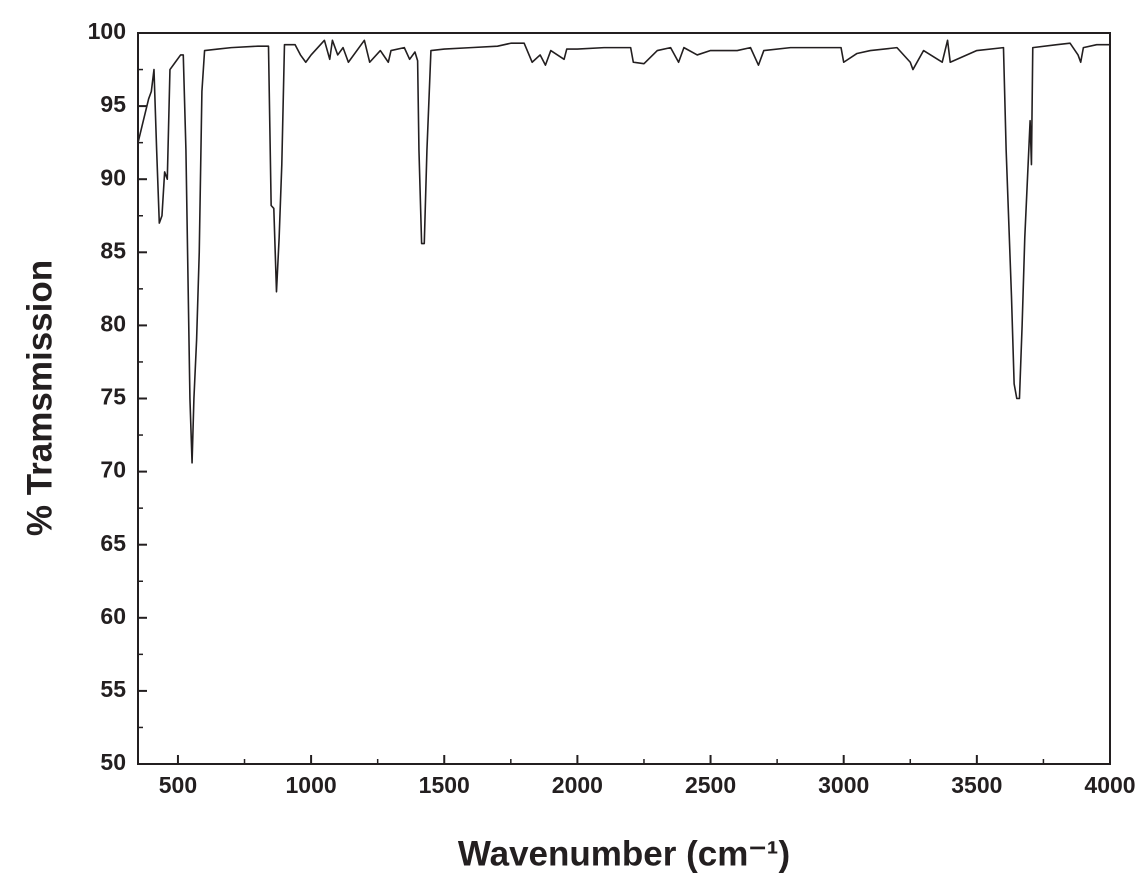 Image resolution: width=1139 pixels, height=896 pixels. What do you see at coordinates (113, 543) in the screenshot?
I see `y-tick-label: 65` at bounding box center [113, 543].